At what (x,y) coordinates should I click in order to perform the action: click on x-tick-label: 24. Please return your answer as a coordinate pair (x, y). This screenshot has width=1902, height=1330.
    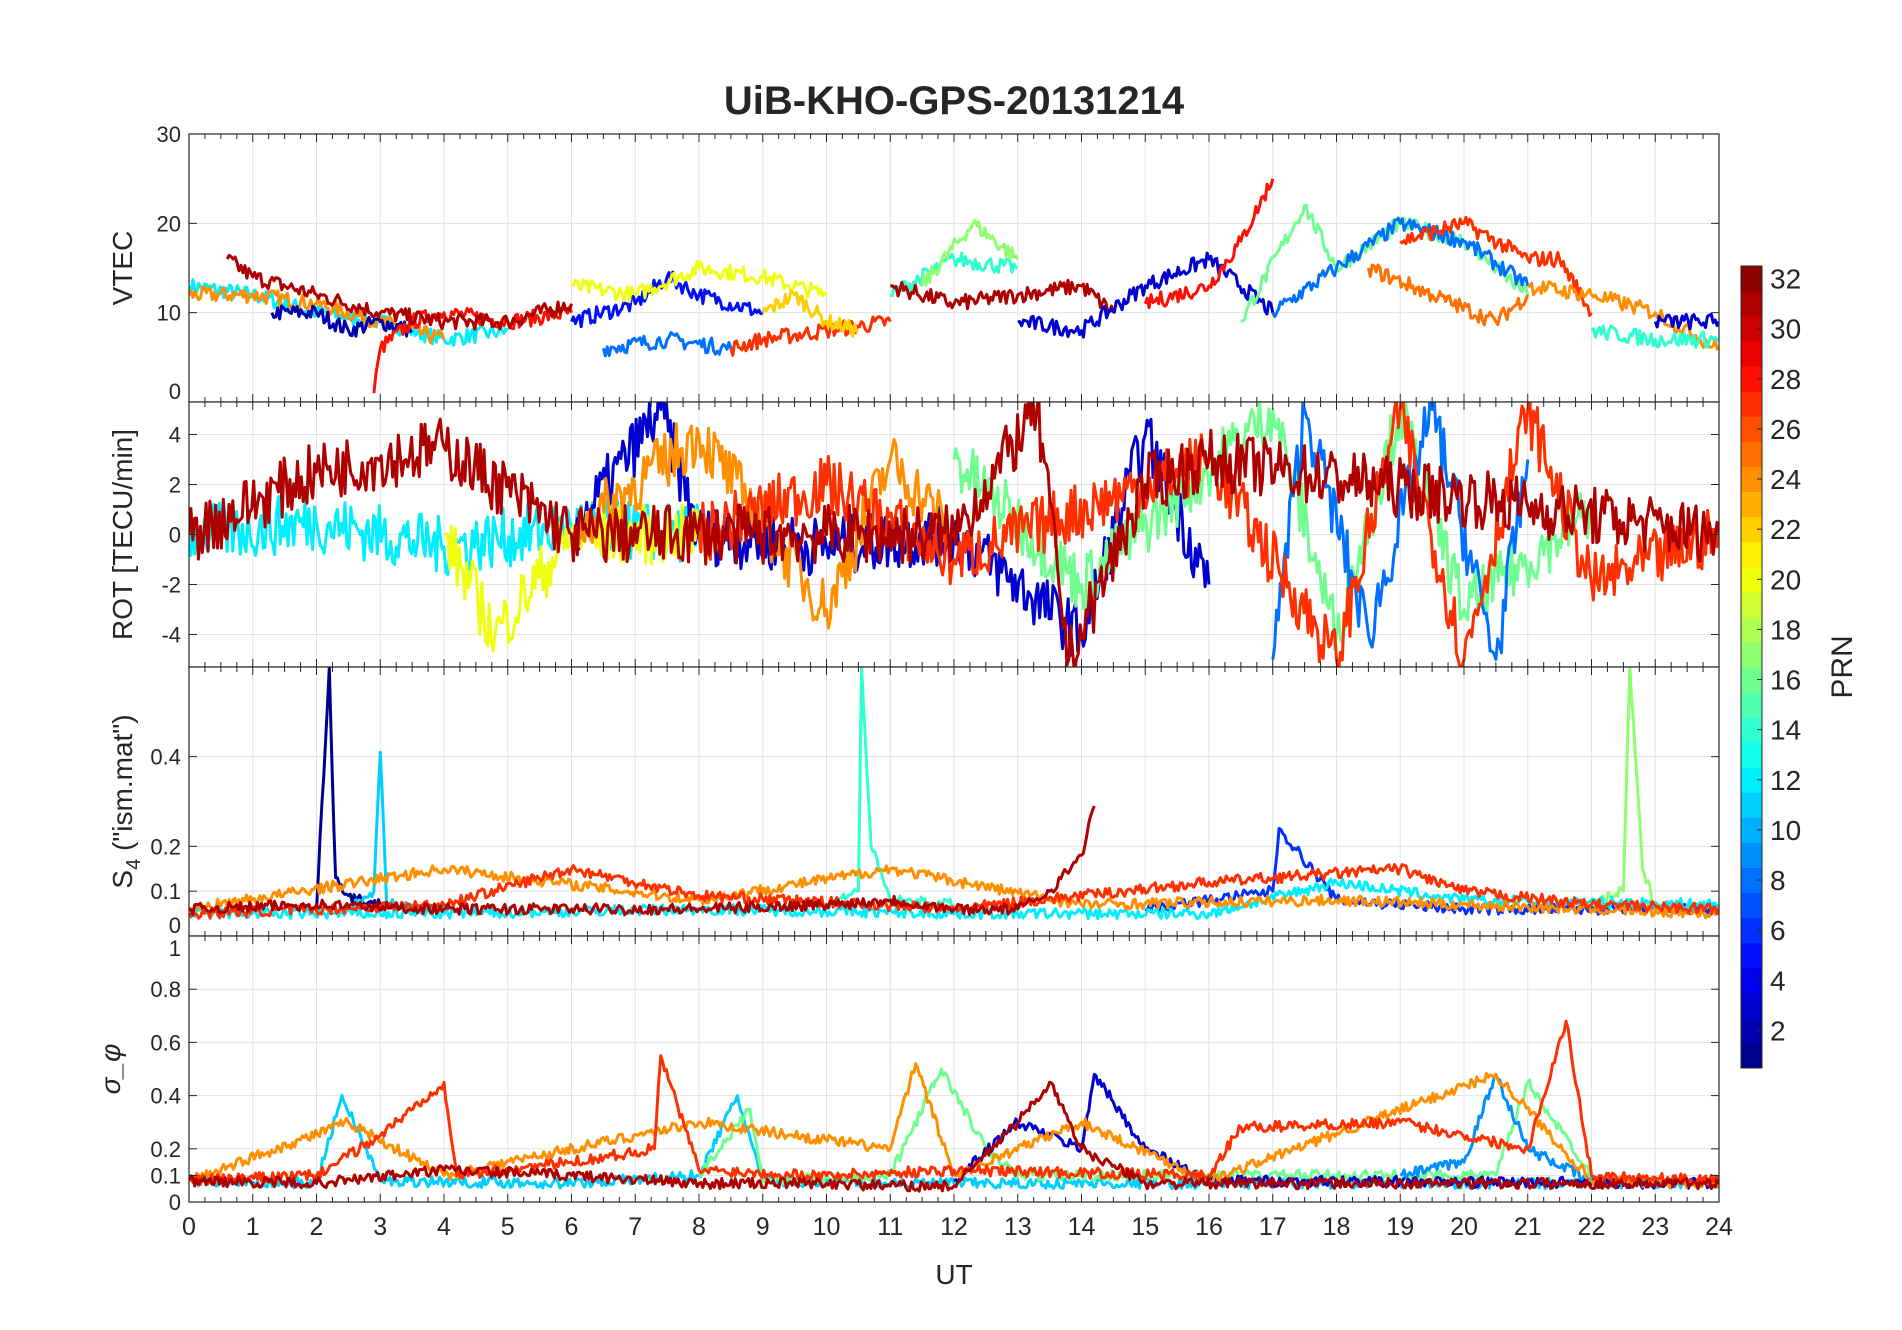
    Looking at the image, I should click on (1719, 1227).